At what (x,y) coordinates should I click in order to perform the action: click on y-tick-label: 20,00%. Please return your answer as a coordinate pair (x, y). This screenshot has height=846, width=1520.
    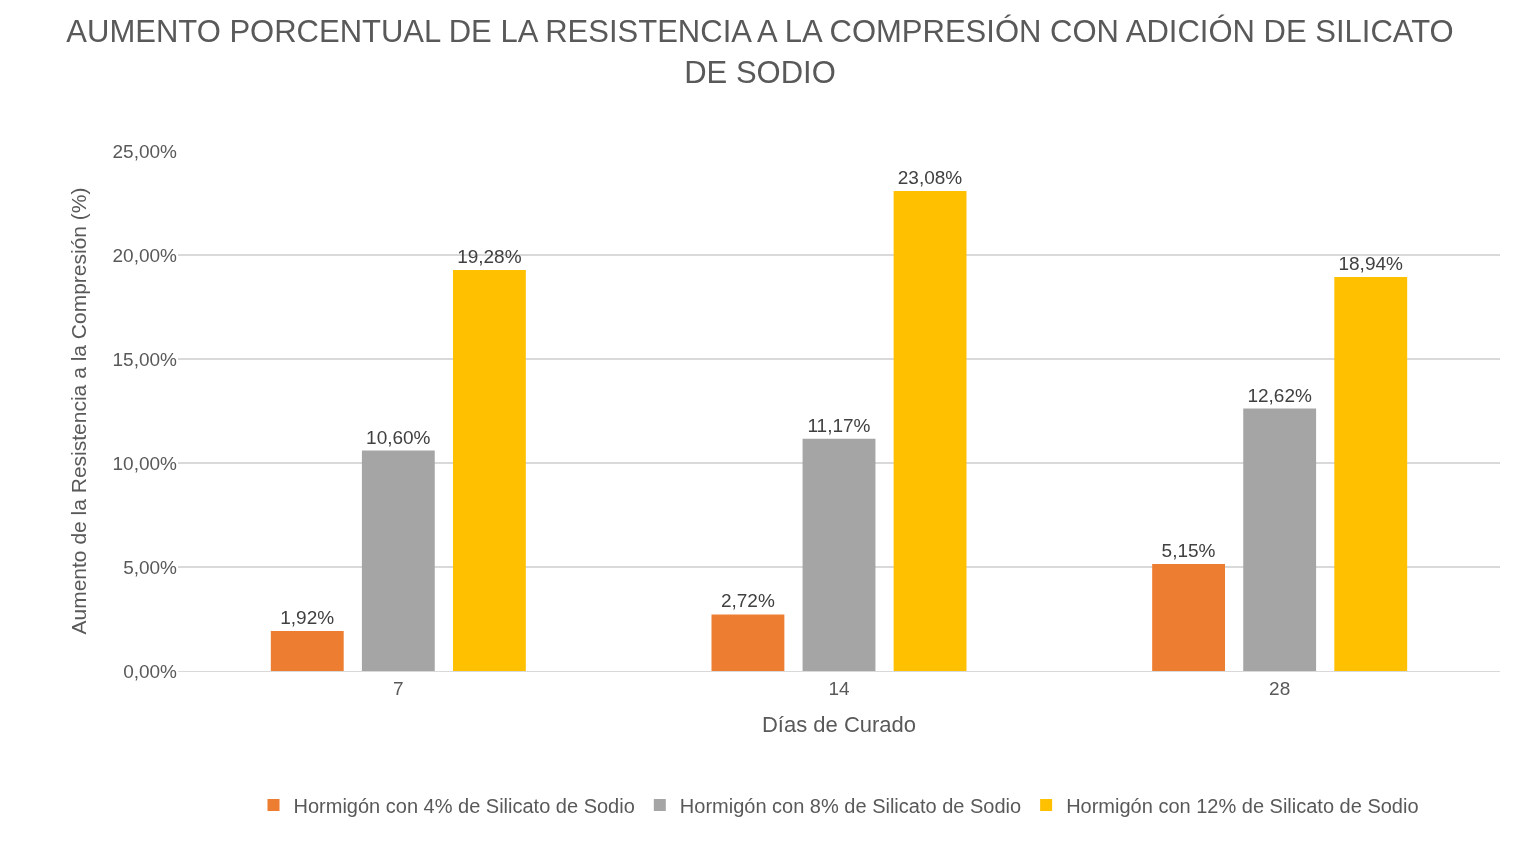
    Looking at the image, I should click on (145, 255).